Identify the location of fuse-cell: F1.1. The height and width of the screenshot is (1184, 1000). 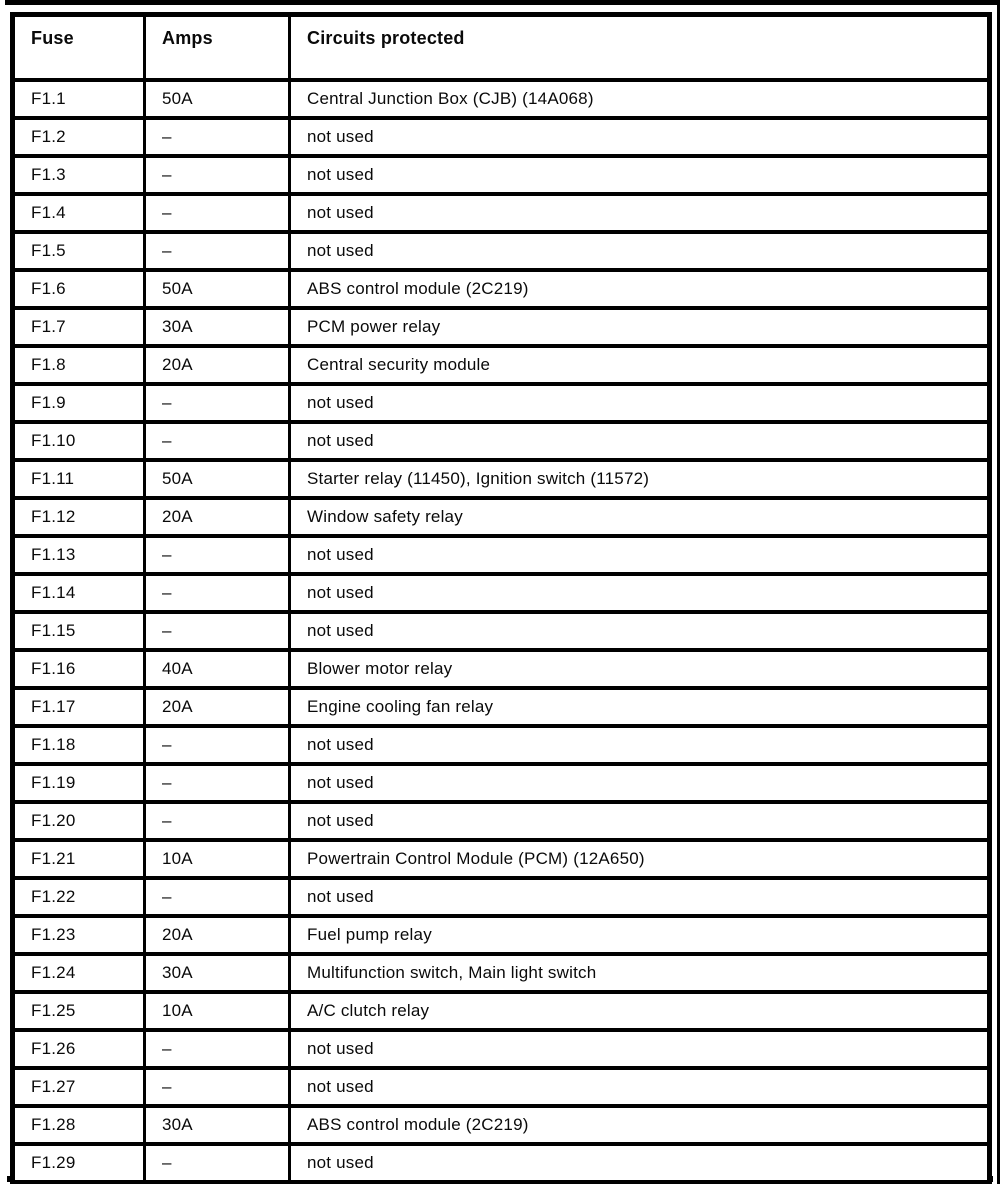
(78, 99).